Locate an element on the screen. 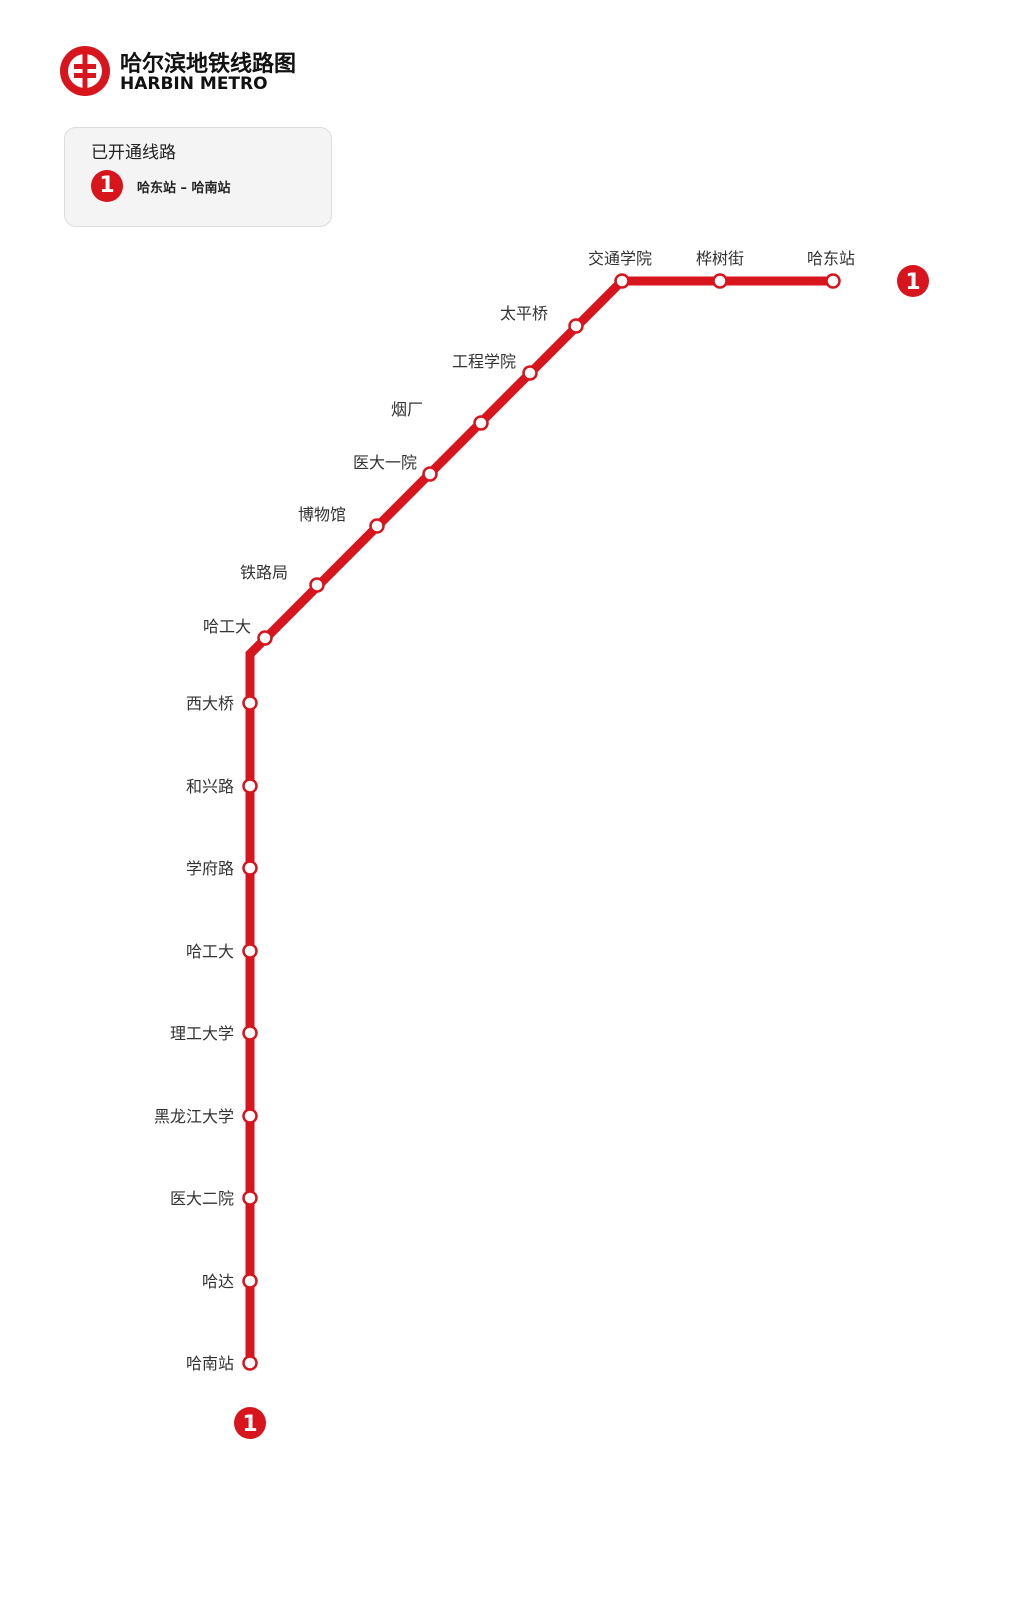 Image resolution: width=1036 pixels, height=1600 pixels. station: 西大桥 is located at coordinates (222, 703).